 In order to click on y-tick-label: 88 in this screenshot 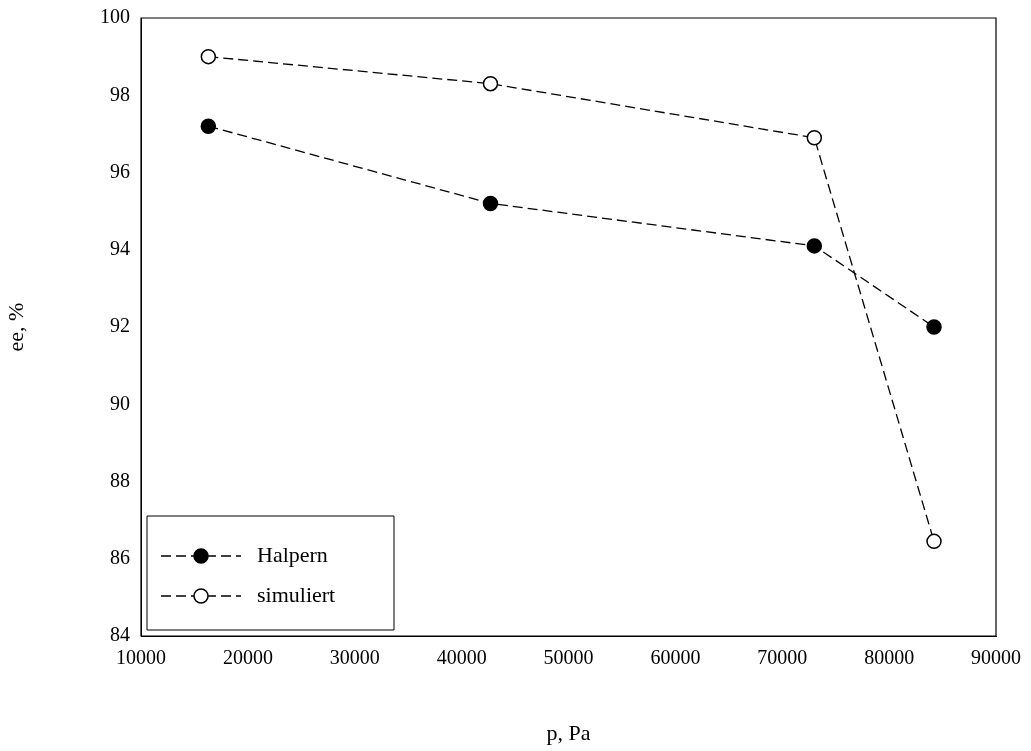, I will do `click(120, 479)`.